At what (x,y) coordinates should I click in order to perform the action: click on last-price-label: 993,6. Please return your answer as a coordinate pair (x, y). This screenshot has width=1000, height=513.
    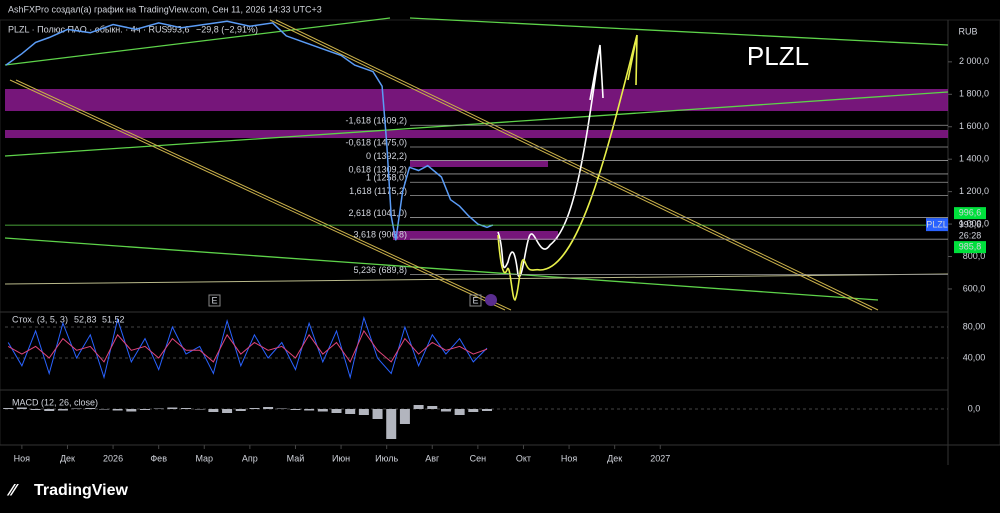
    Looking at the image, I should click on (970, 224).